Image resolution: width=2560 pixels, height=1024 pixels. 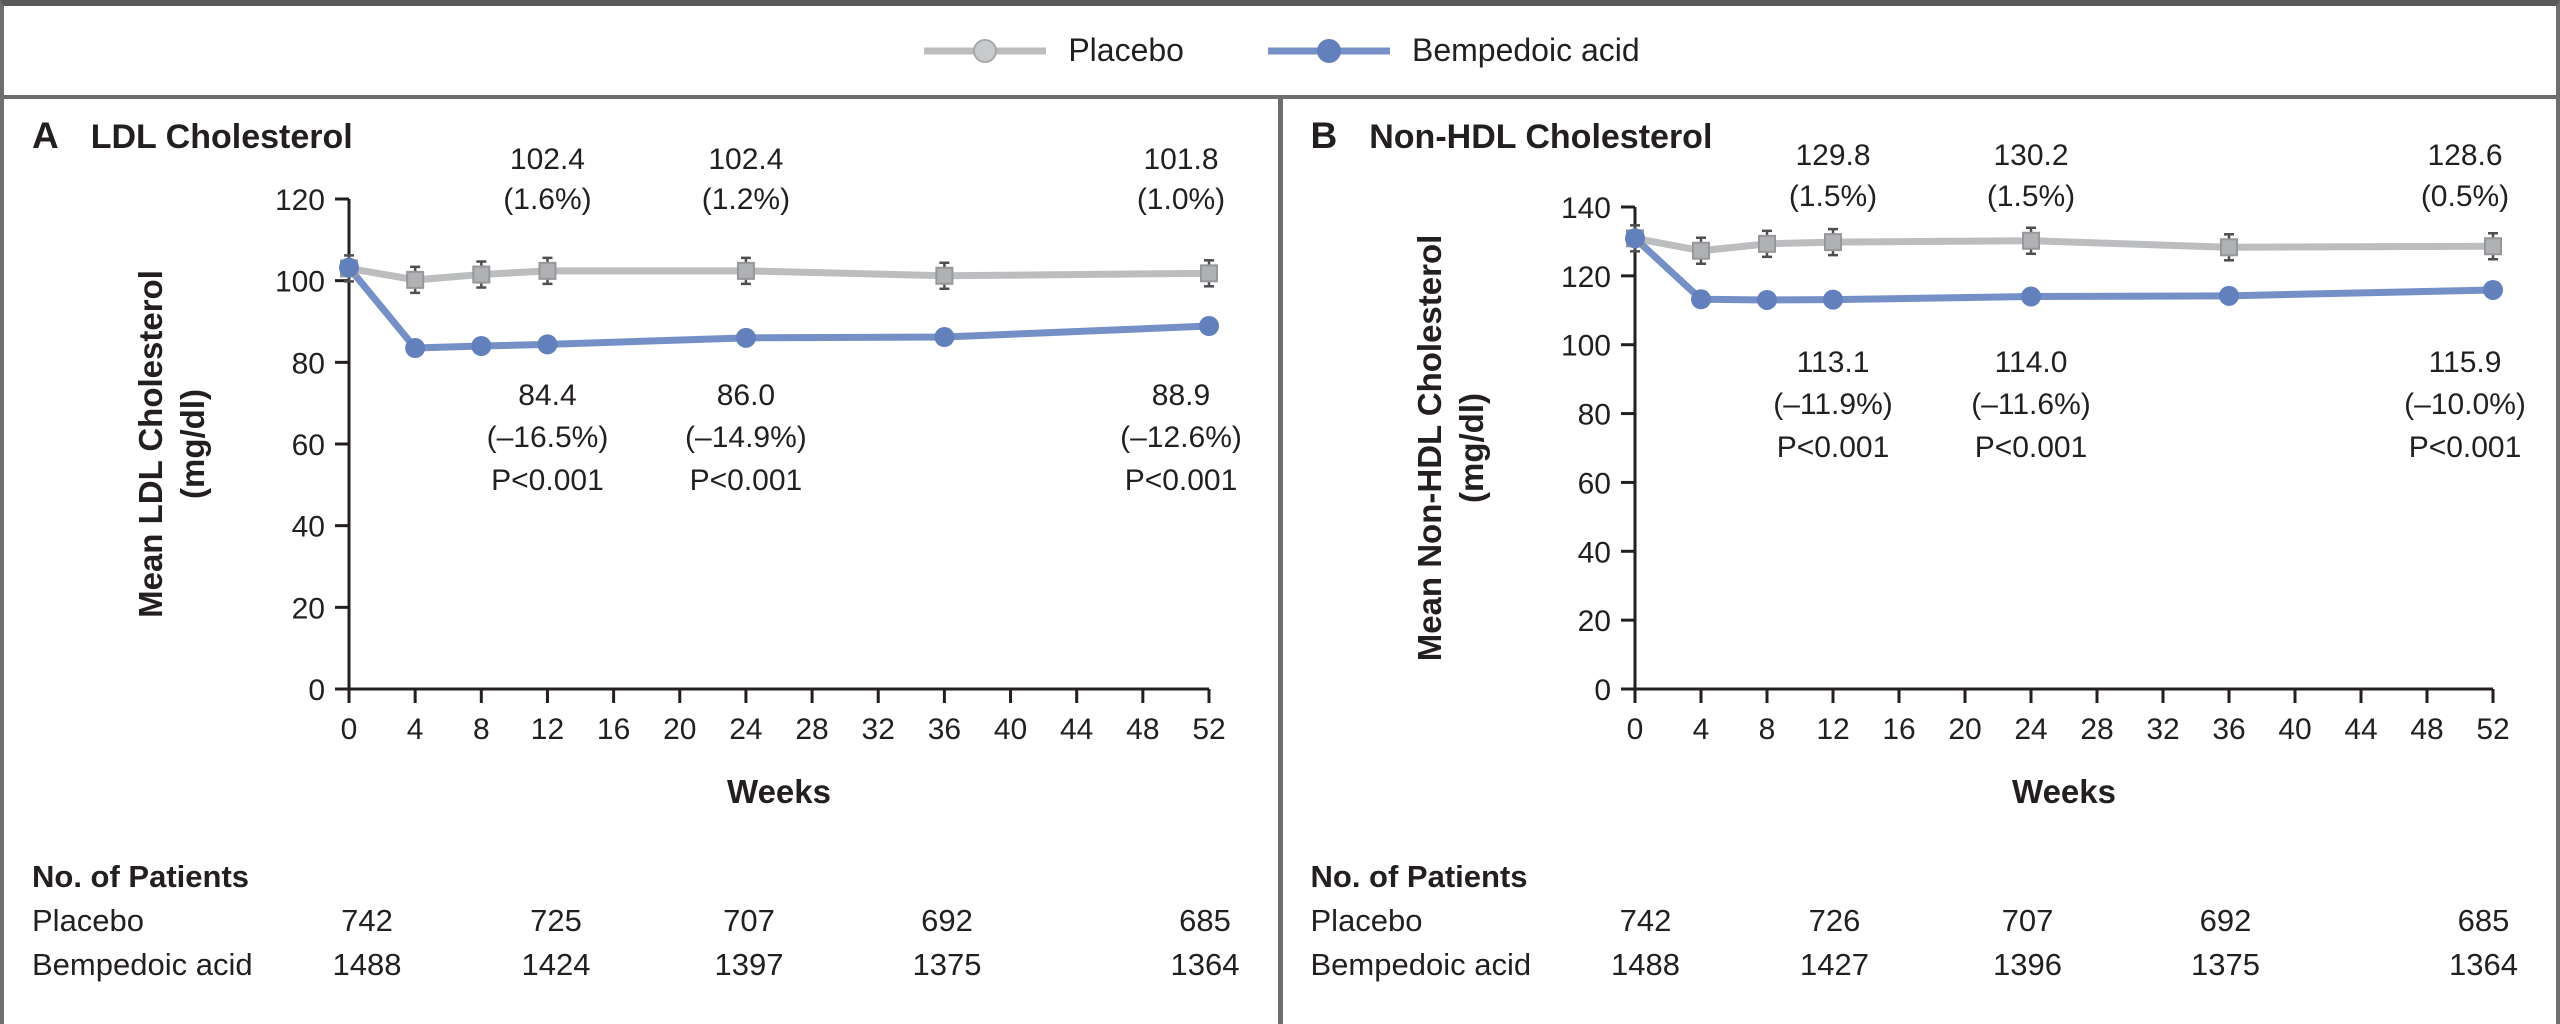 What do you see at coordinates (1834, 920) in the screenshot?
I see `patient-count: 726` at bounding box center [1834, 920].